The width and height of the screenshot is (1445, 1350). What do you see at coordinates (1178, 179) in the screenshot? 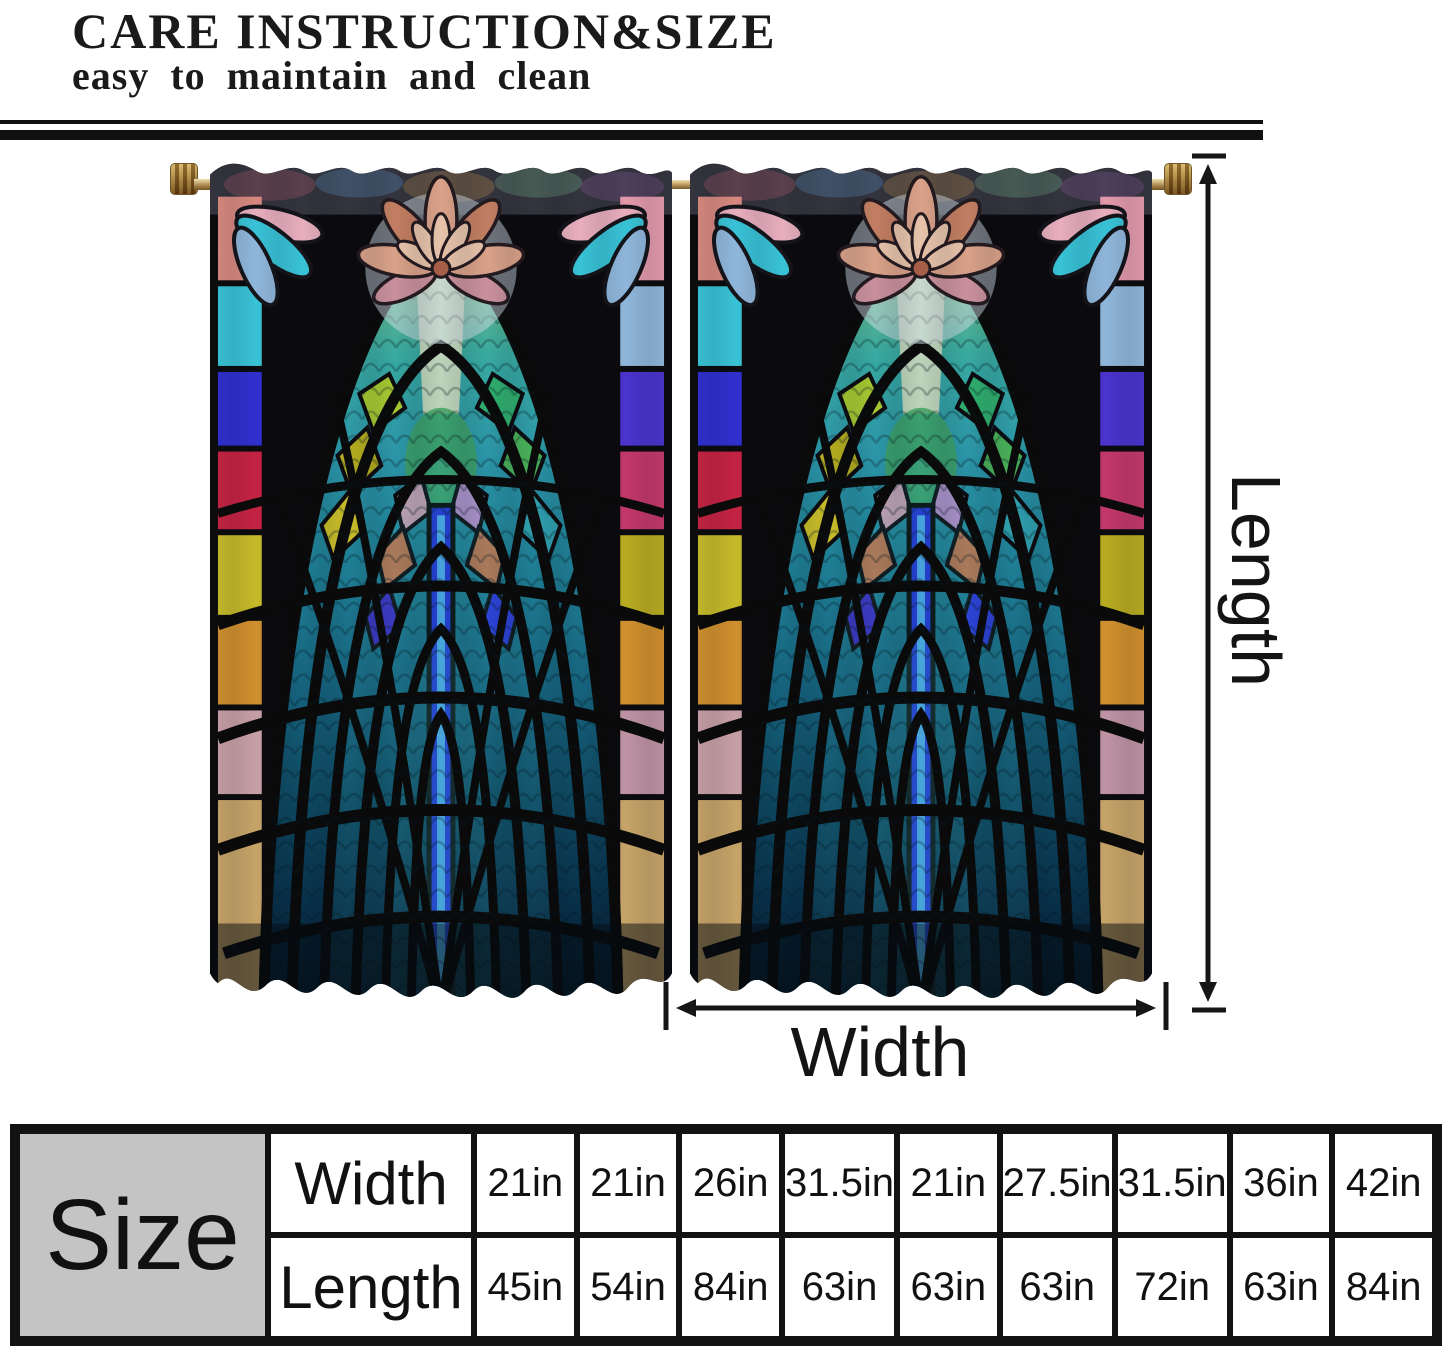
I see `rod-finial-right` at bounding box center [1178, 179].